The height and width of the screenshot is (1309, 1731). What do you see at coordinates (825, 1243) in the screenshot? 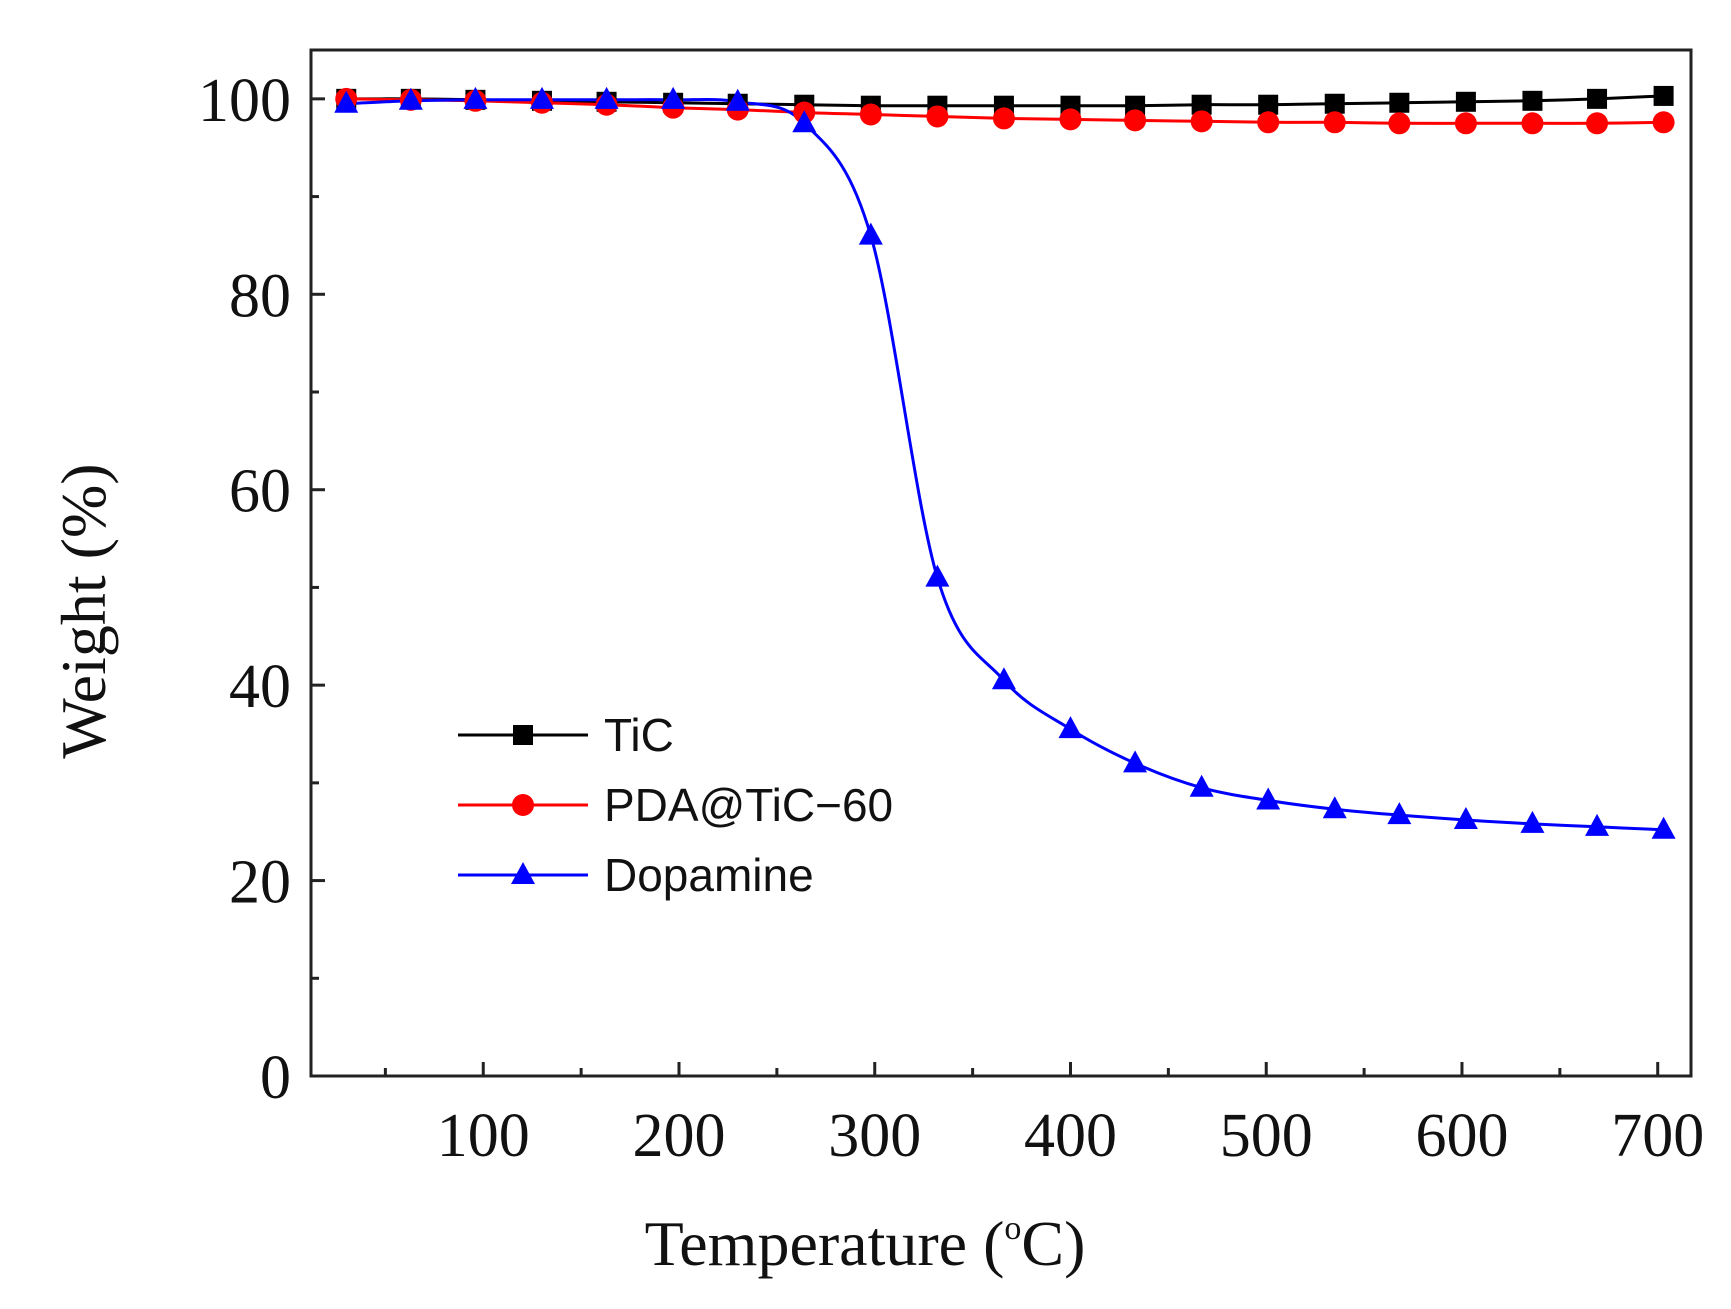
I see `x-axis-label-text: Temperature (` at bounding box center [825, 1243].